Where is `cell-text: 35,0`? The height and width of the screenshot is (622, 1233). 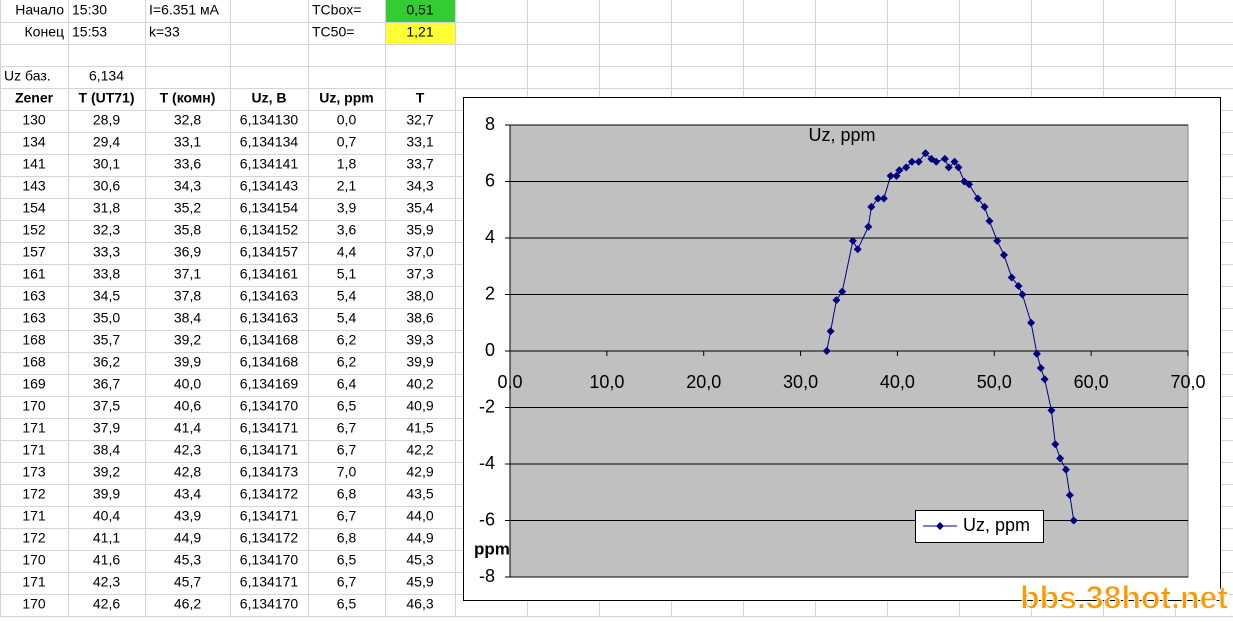 cell-text: 35,0 is located at coordinates (106, 318).